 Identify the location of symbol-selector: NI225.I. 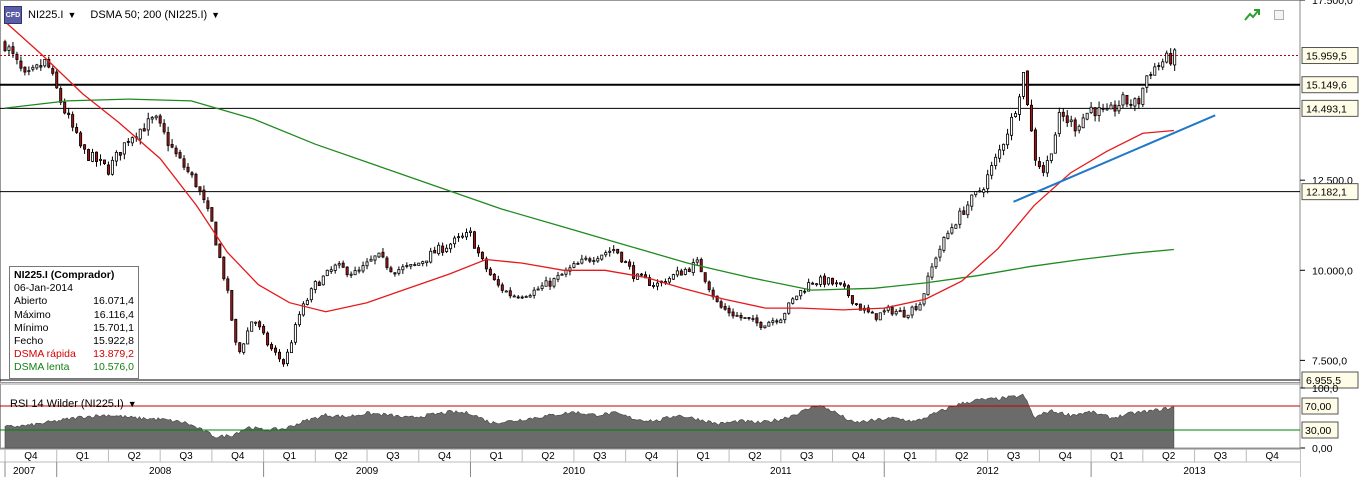
(46, 15).